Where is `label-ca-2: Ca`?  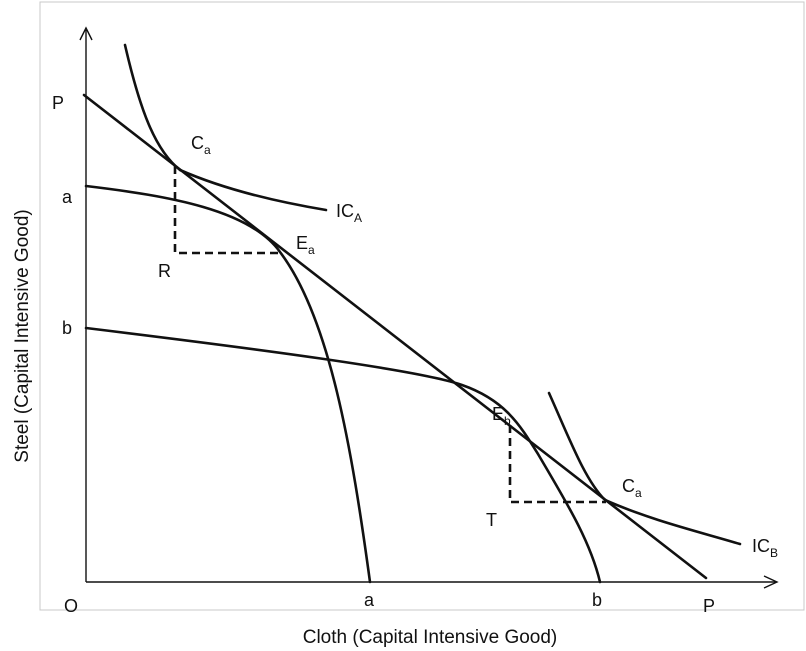 label-ca-2: Ca is located at coordinates (632, 488).